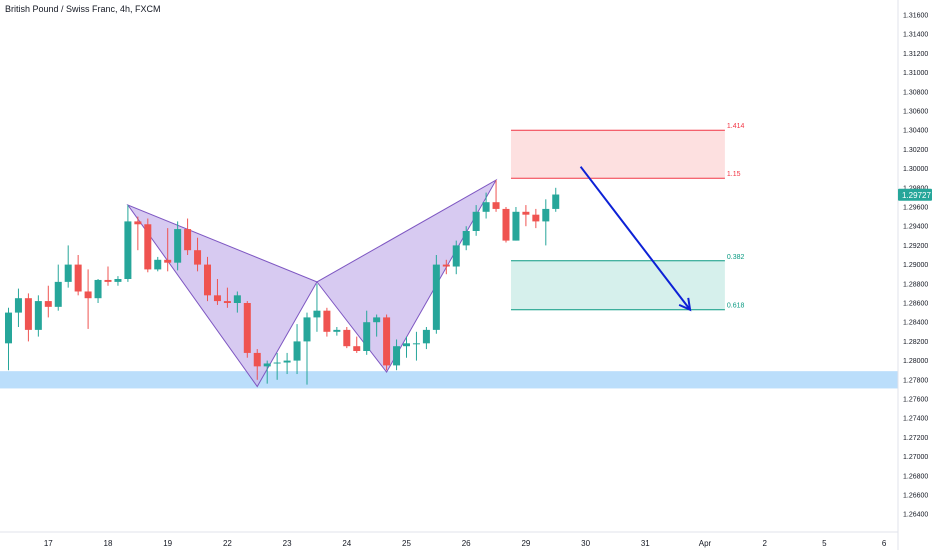 This screenshot has width=932, height=550. I want to click on y-tick-label: 1.27000, so click(915, 457).